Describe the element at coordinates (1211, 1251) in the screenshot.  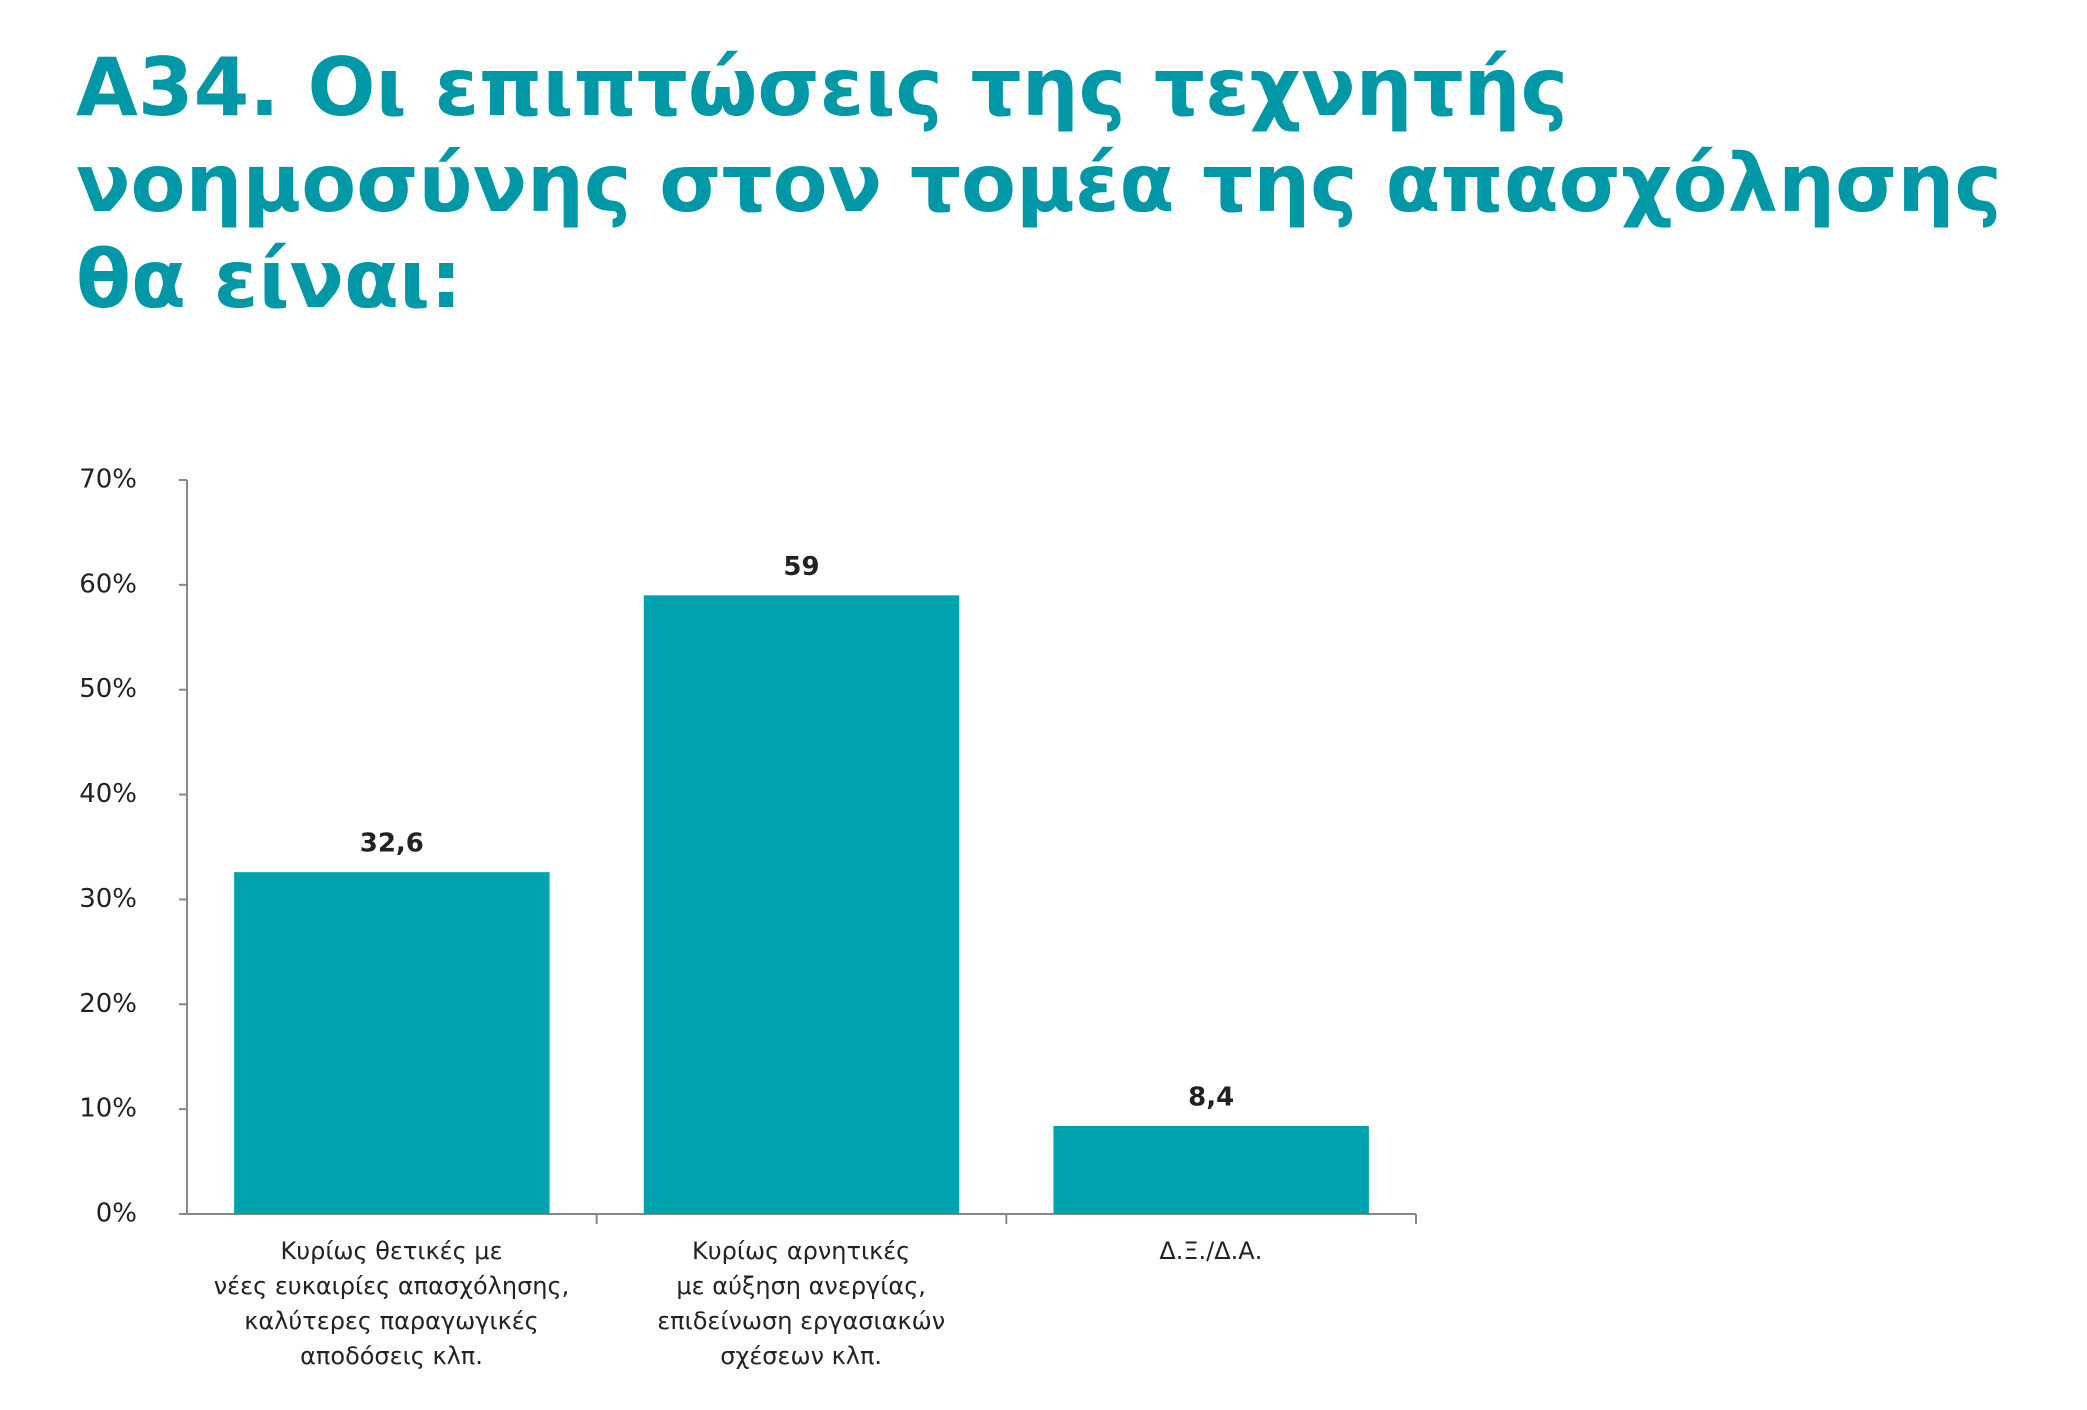
I see `x-tick-label: Δ.Ξ./Δ.Α.` at that location.